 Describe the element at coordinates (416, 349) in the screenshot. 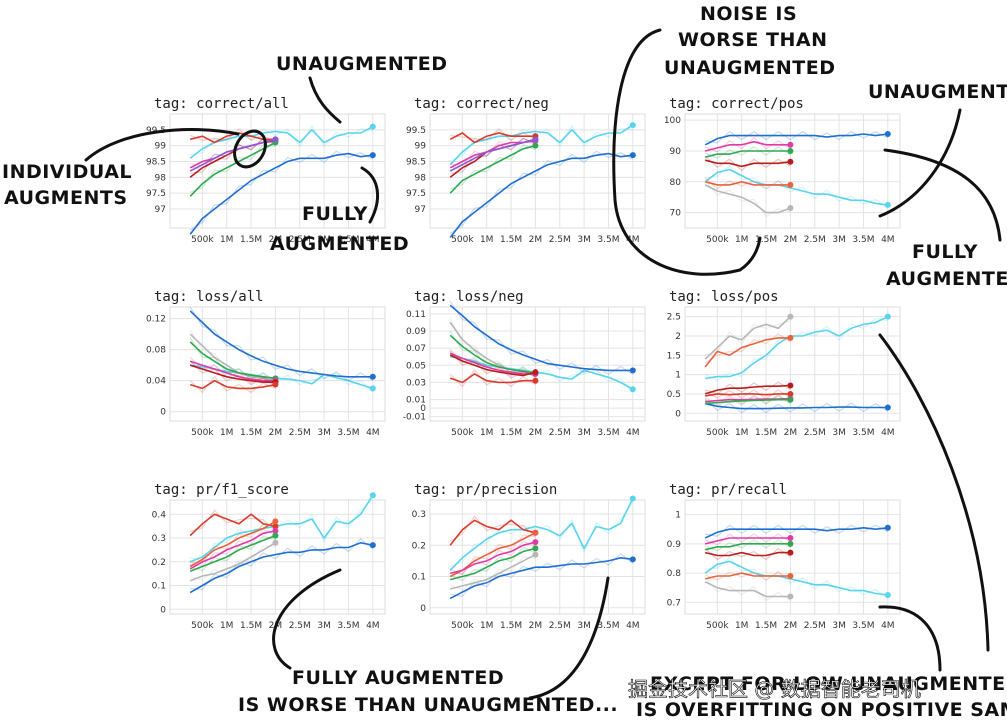

I see `y-tick-label: 0.07` at that location.